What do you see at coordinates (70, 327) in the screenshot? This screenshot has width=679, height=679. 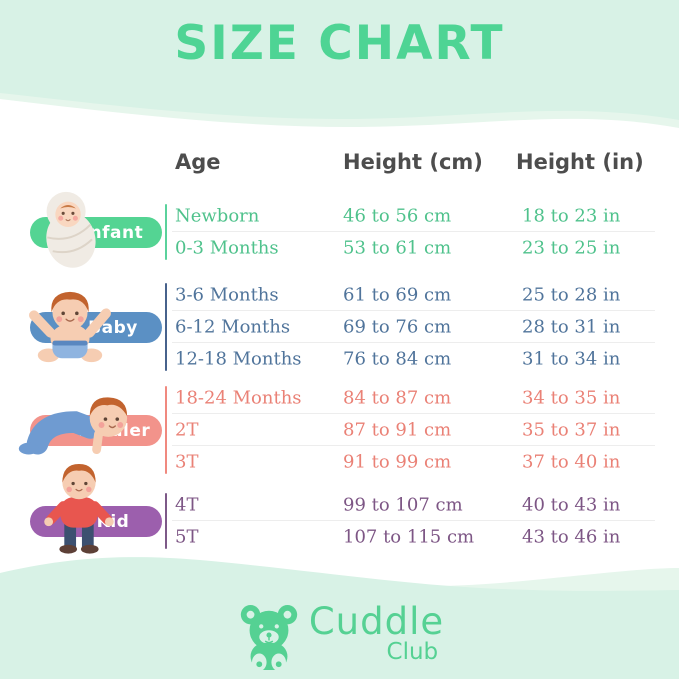 I see `sitting-baby-icon` at bounding box center [70, 327].